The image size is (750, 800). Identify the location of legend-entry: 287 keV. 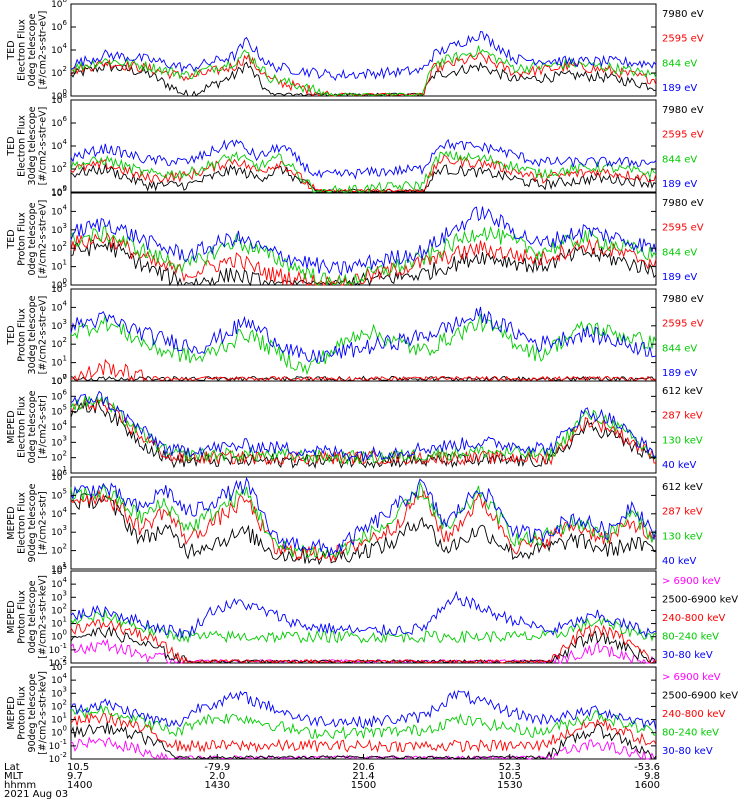
(682, 512).